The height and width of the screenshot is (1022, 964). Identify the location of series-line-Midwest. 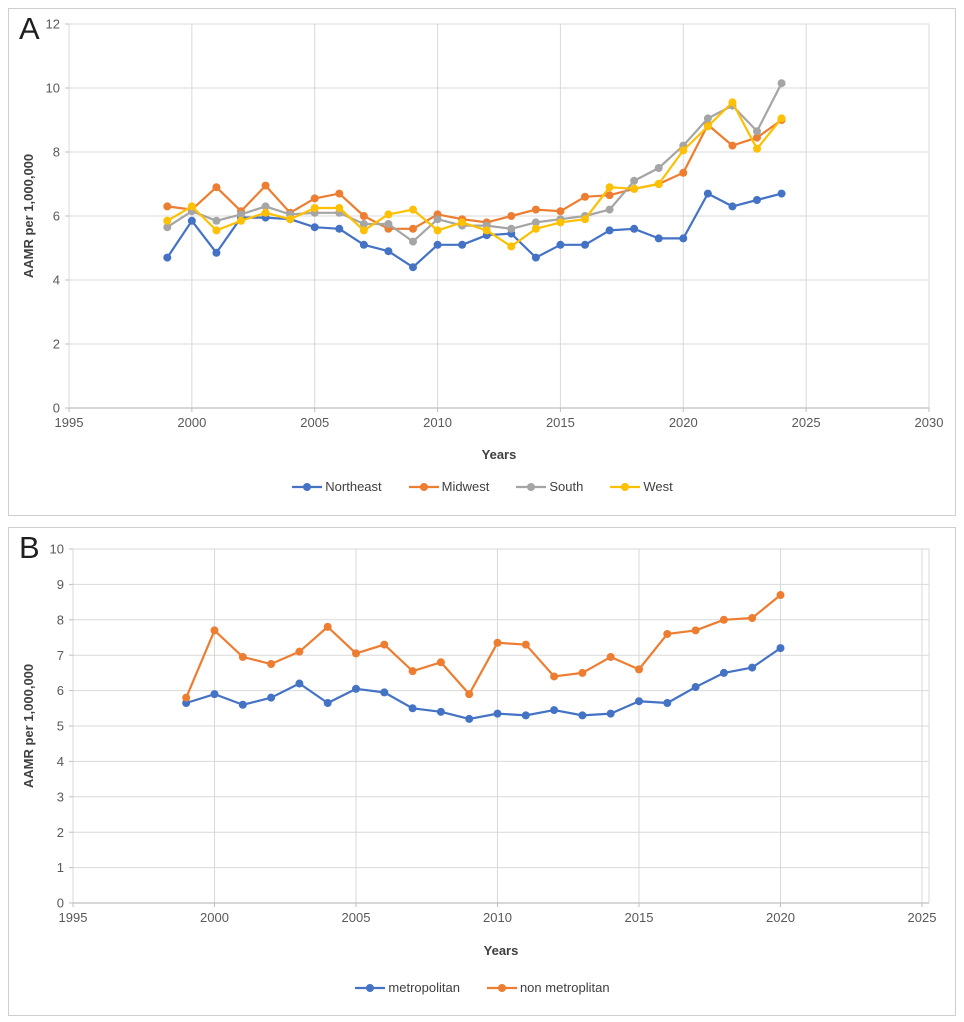
(474, 174).